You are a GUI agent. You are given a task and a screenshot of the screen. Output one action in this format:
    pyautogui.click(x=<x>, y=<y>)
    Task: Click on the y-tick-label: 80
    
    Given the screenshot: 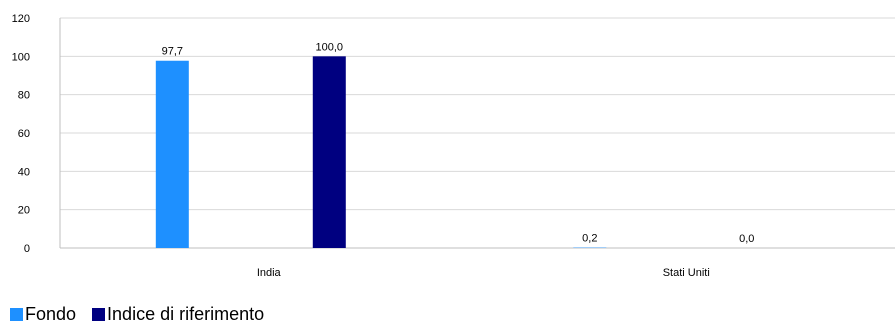 What is the action you would take?
    pyautogui.click(x=24, y=96)
    